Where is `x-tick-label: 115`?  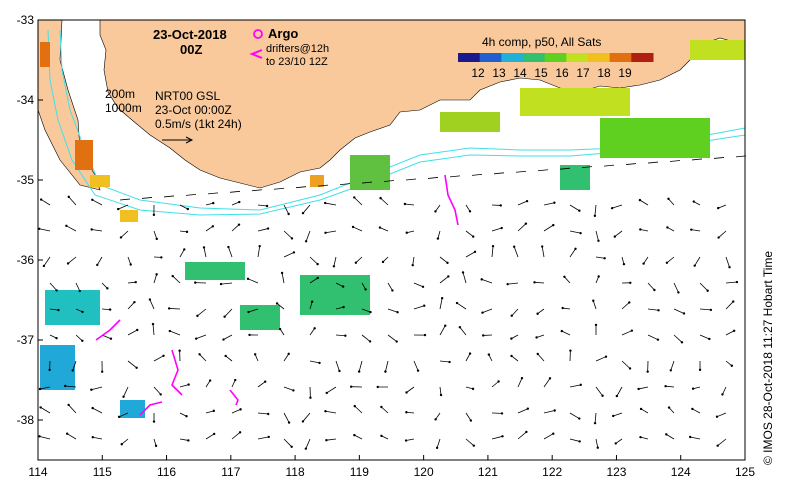 x-tick-label: 115 is located at coordinates (102, 472).